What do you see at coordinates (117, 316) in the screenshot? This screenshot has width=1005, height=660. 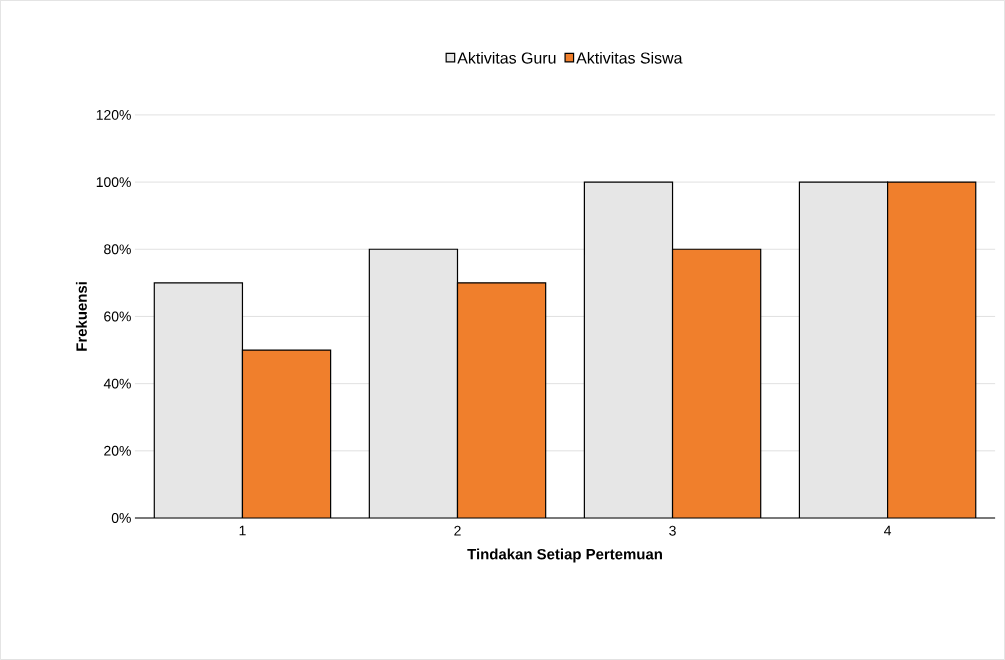 I see `y-tick-label: 60%` at bounding box center [117, 316].